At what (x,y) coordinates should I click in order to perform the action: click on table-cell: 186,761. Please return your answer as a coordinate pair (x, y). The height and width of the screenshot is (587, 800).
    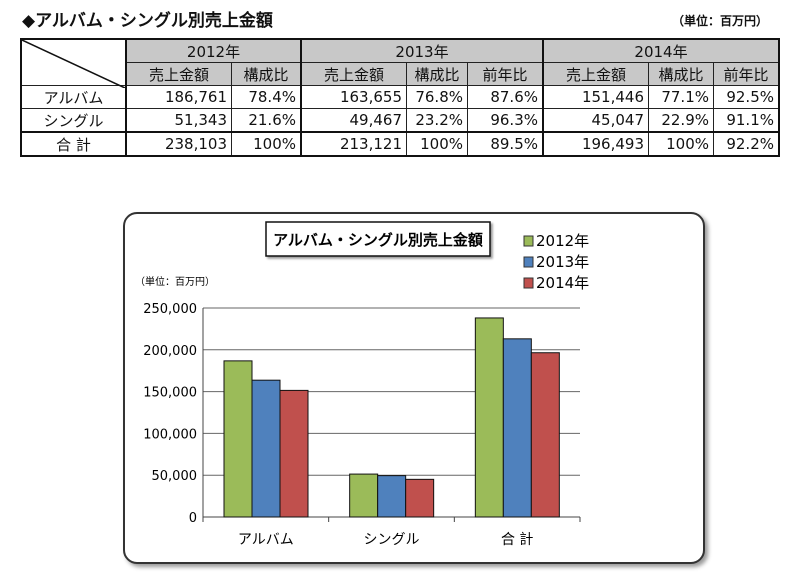
    Looking at the image, I should click on (178, 97).